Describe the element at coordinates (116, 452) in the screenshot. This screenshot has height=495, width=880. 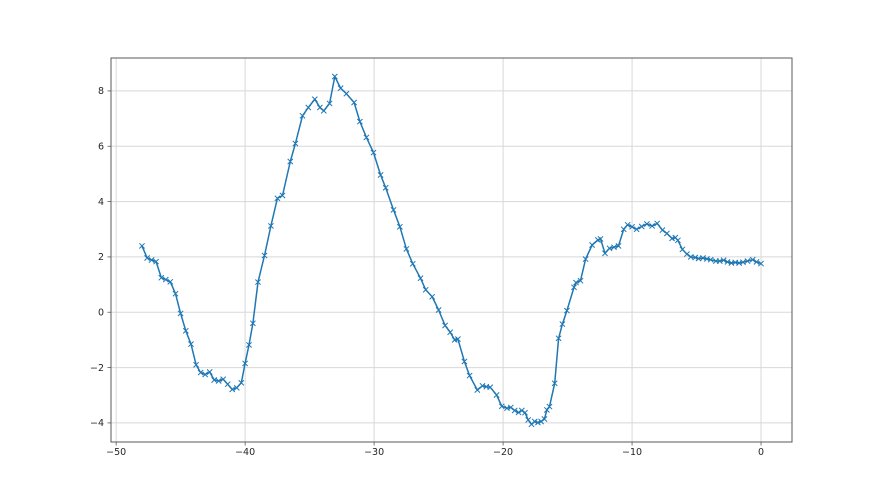
I see `x-tick-label: −50` at that location.